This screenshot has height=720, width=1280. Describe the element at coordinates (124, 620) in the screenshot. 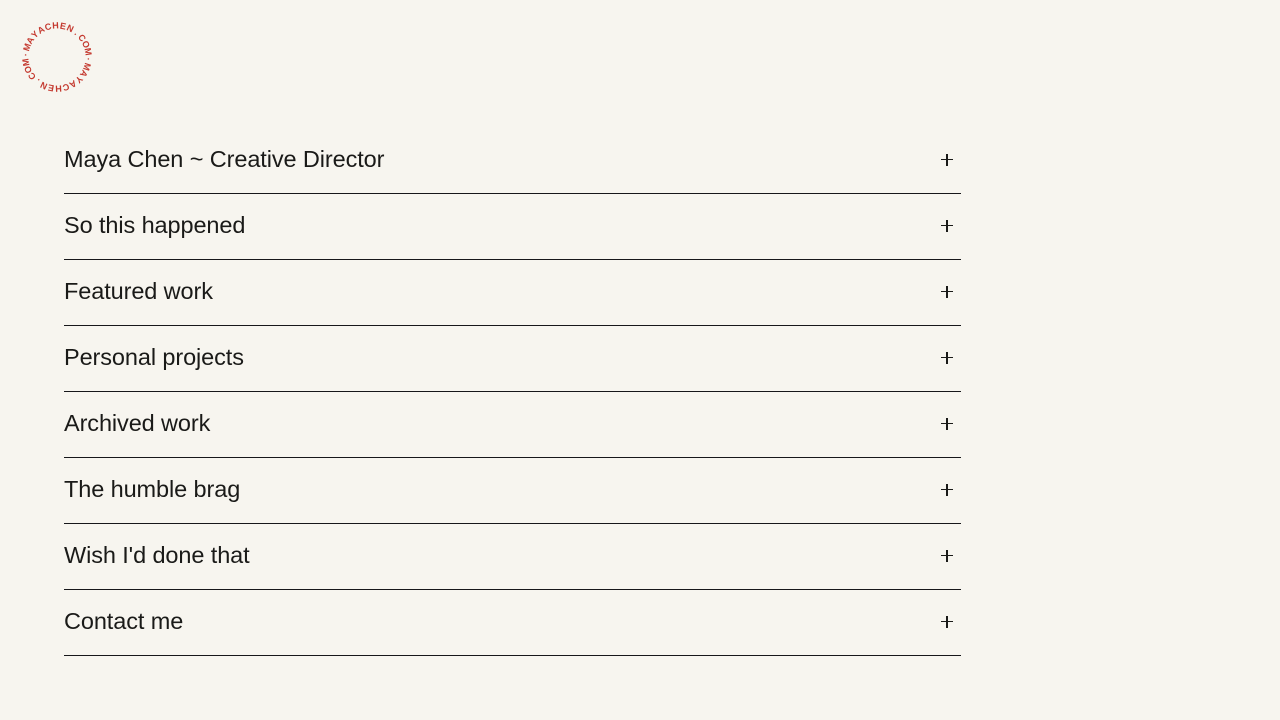

I see `accordion-label: Contact me` at that location.